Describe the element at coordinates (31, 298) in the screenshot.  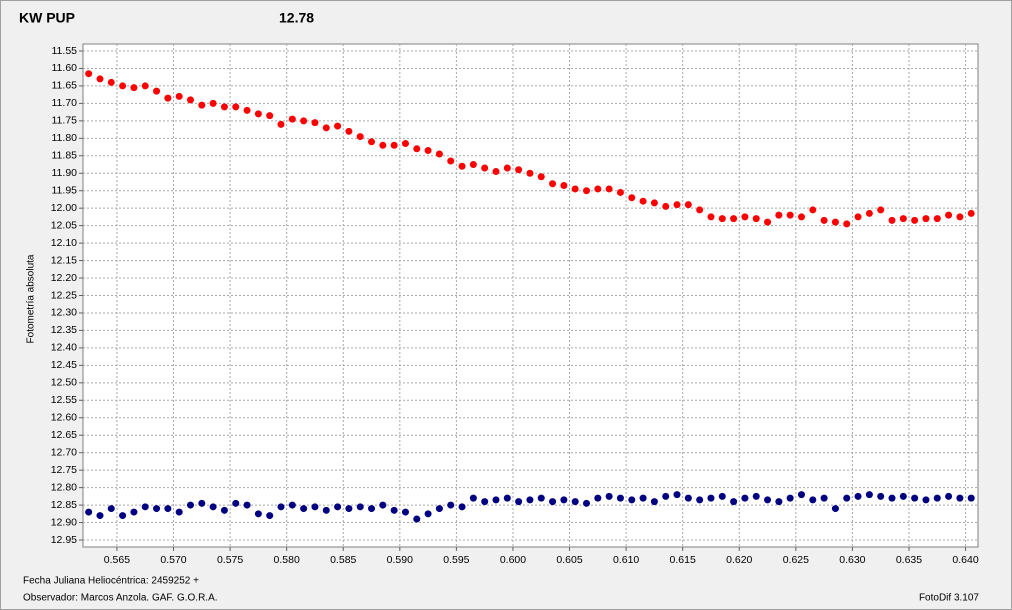
I see `y-axis-label: Fotometría absoluta` at that location.